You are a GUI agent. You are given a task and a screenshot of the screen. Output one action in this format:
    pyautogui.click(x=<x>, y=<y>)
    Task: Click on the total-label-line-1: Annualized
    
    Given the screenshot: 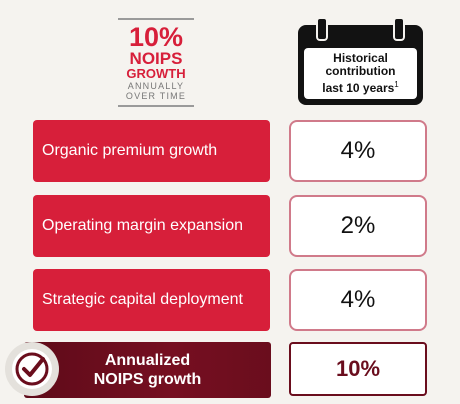 What is the action you would take?
    pyautogui.click(x=147, y=360)
    